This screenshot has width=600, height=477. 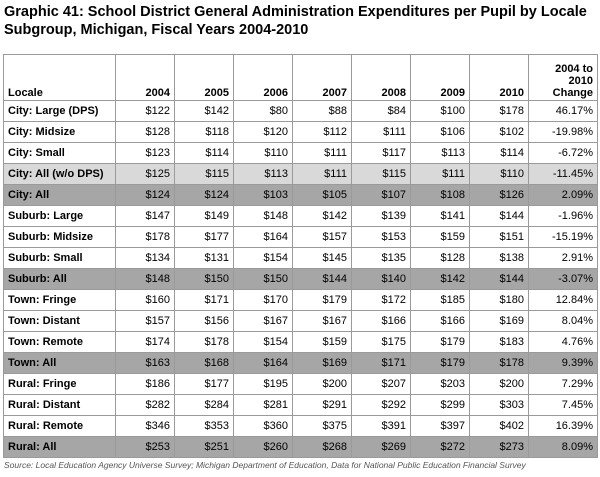 I want to click on row-label: Rural: Remote, so click(x=59, y=426).